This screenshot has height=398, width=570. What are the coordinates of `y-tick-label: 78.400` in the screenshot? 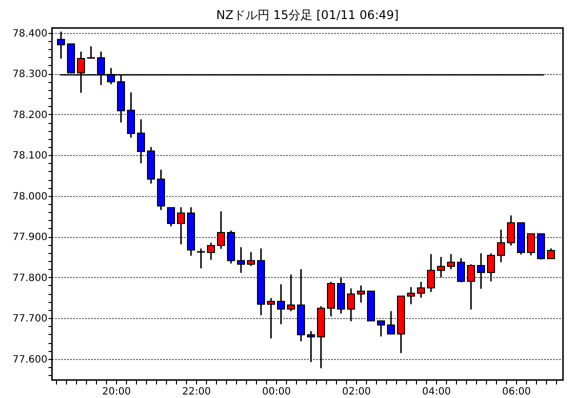 It's located at (30, 34).